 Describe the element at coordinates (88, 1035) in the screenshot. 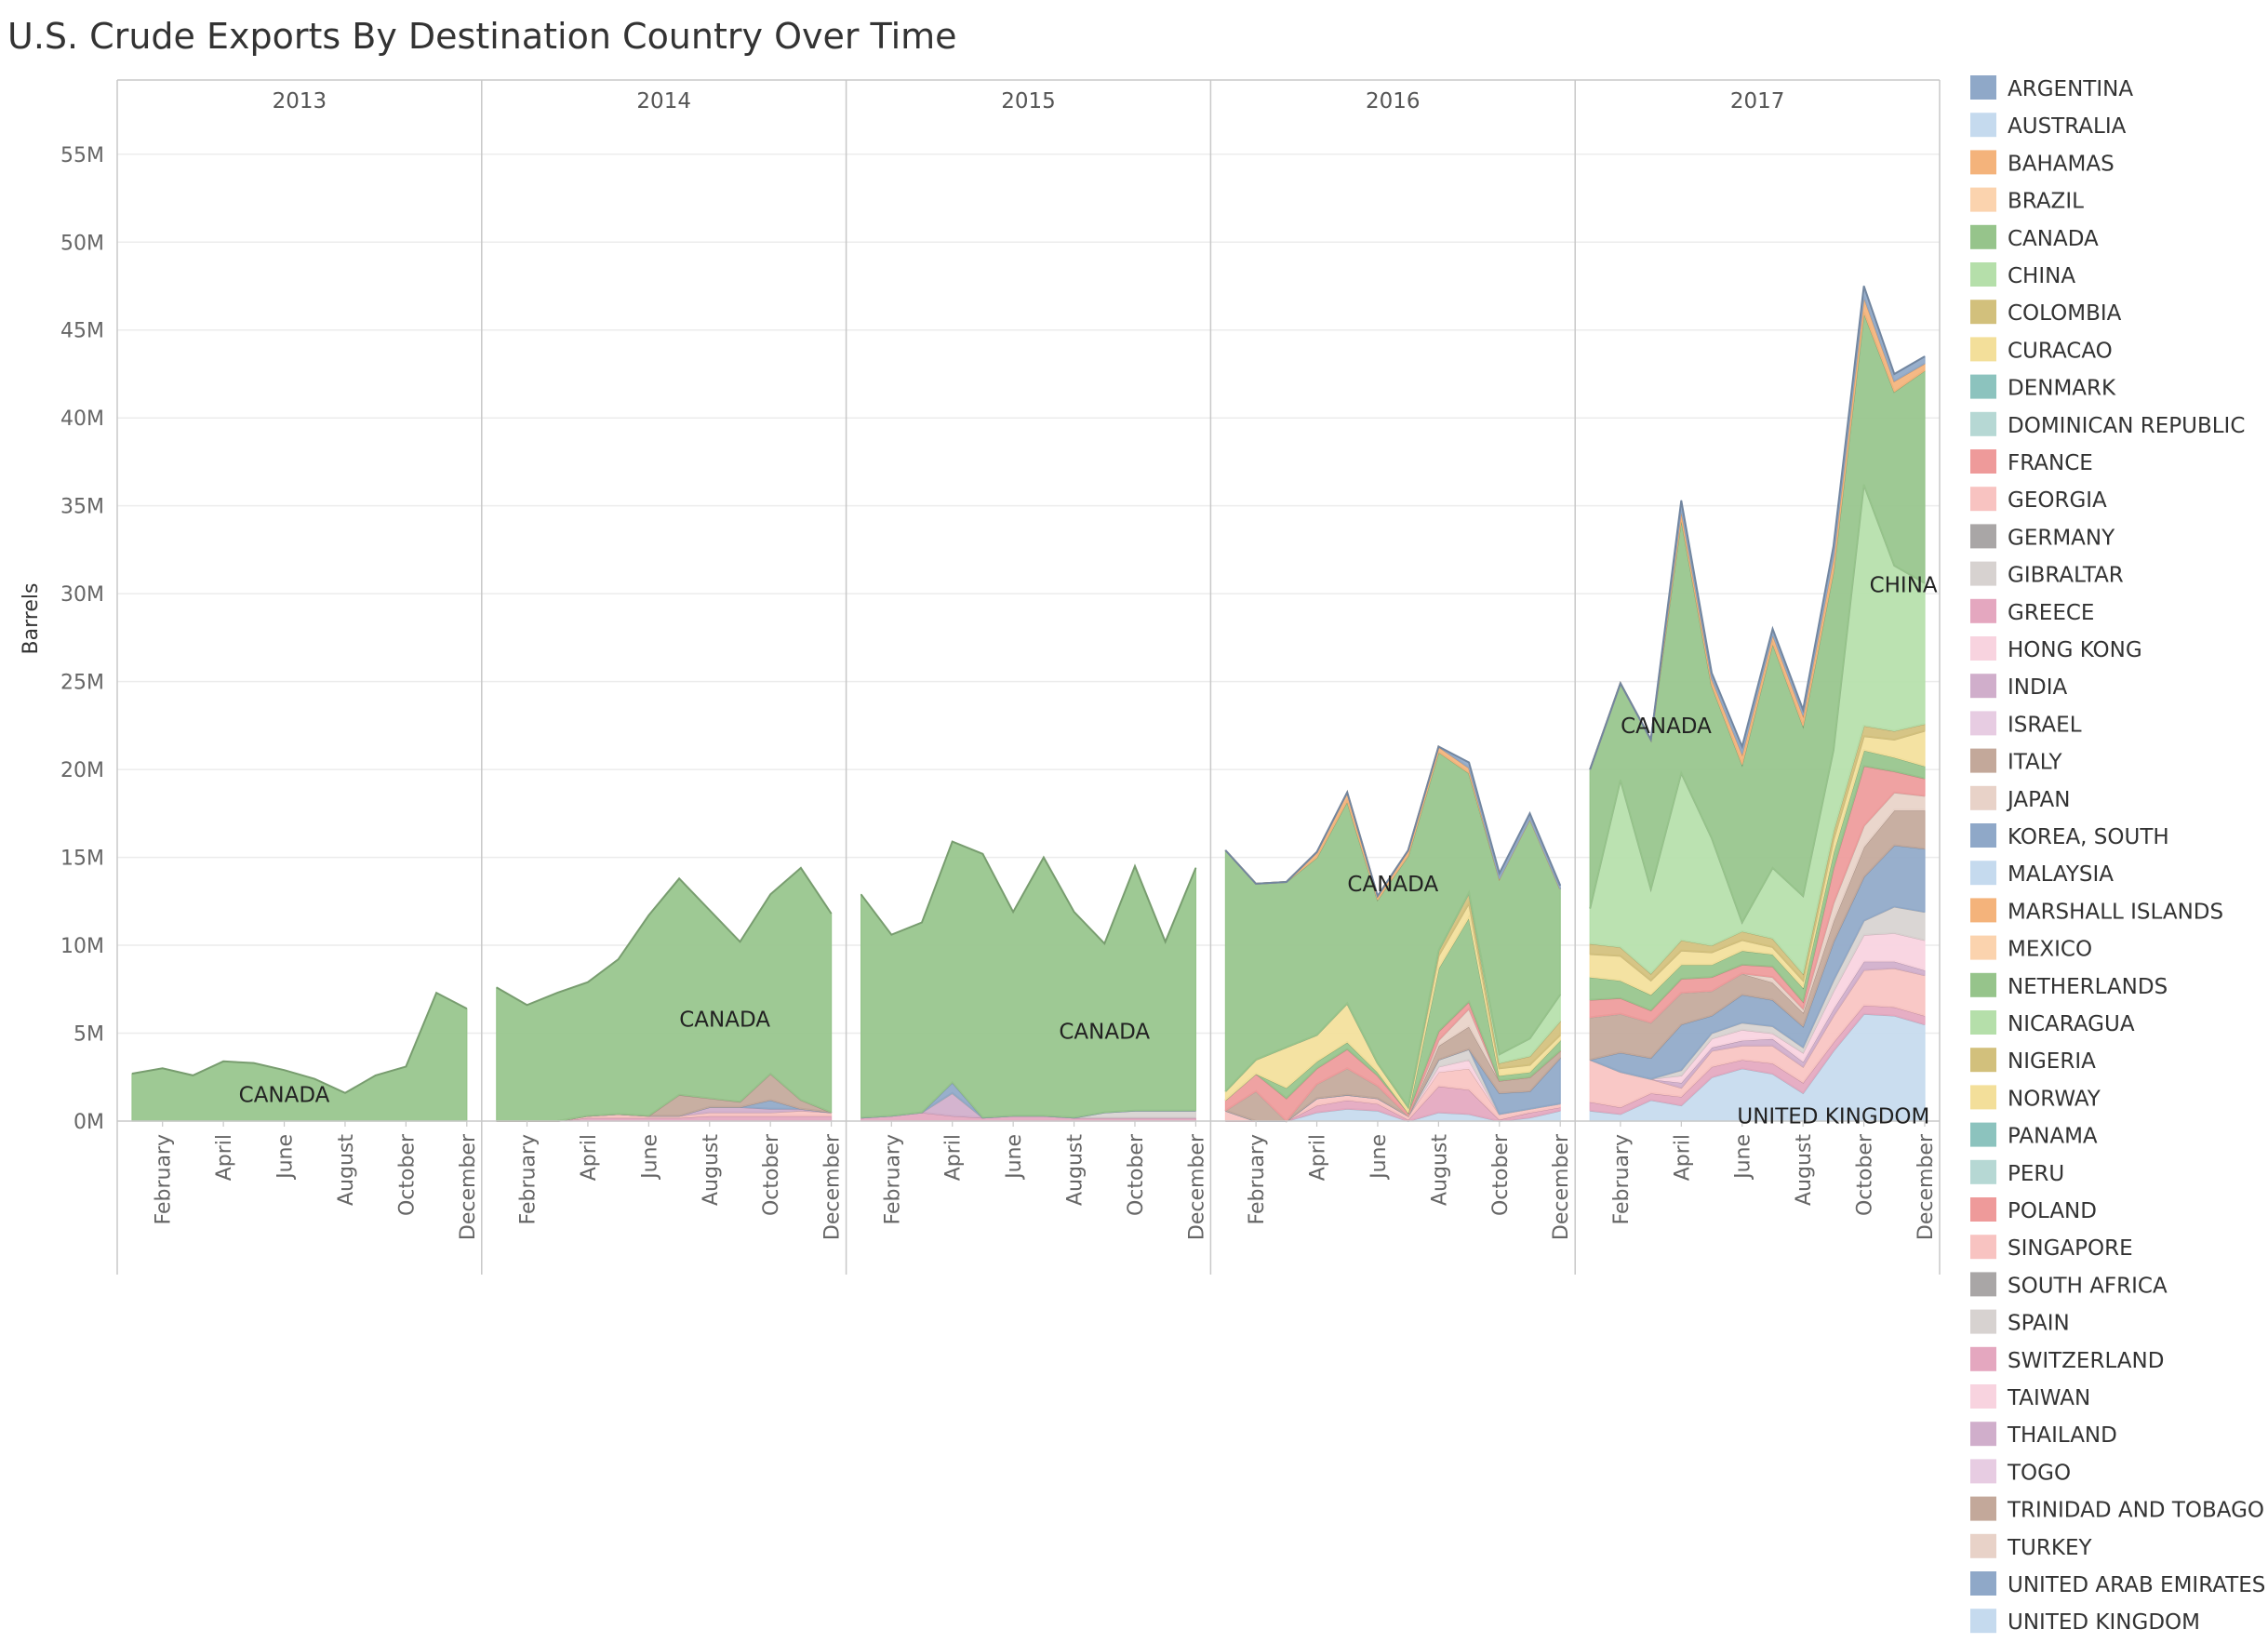

I see `y-tick-label: 5M` at that location.